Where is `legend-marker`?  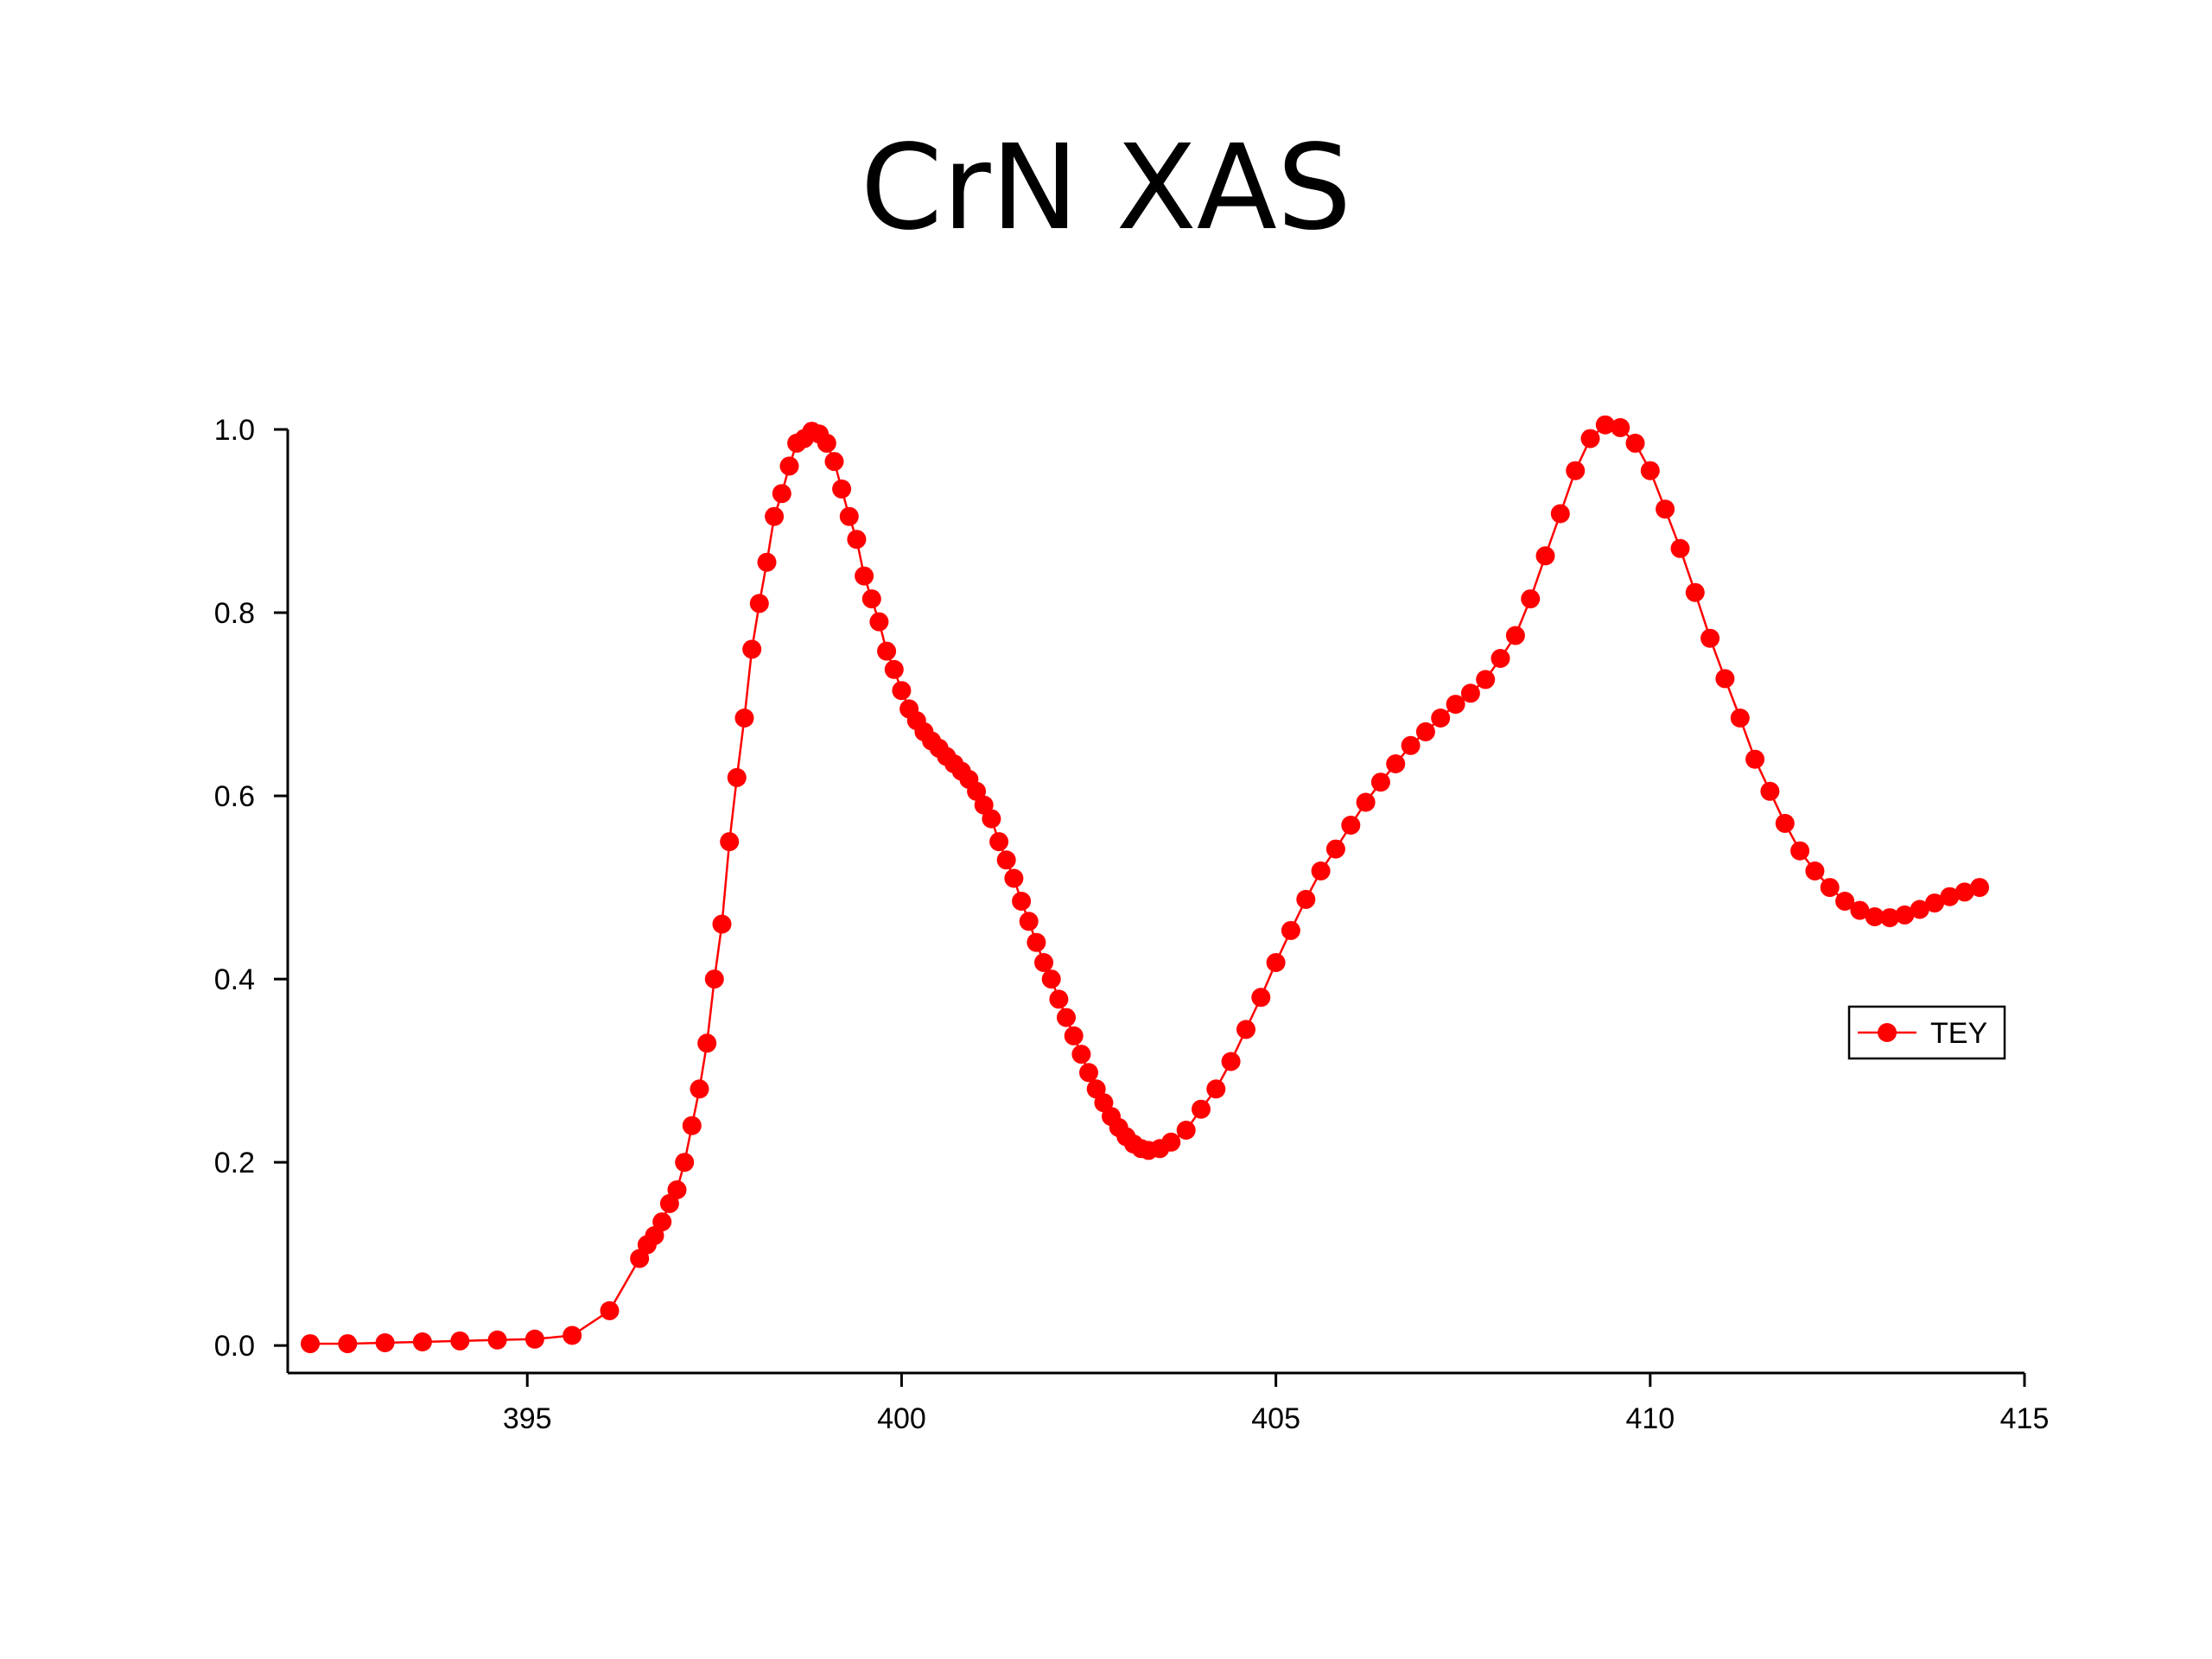
legend-marker is located at coordinates (1887, 1032).